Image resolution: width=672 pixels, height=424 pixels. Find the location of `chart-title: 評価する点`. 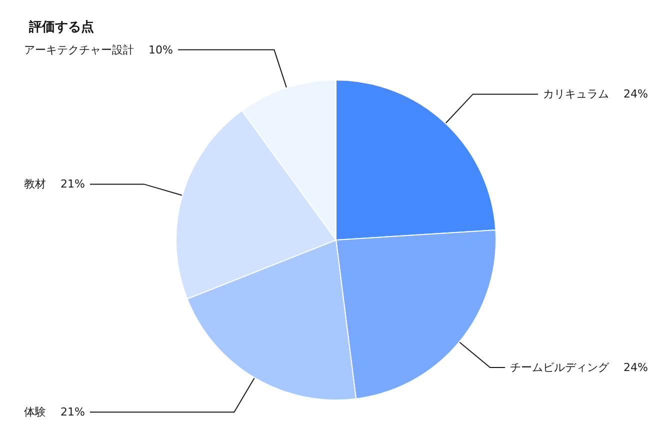

chart-title: 評価する点 is located at coordinates (61, 27).